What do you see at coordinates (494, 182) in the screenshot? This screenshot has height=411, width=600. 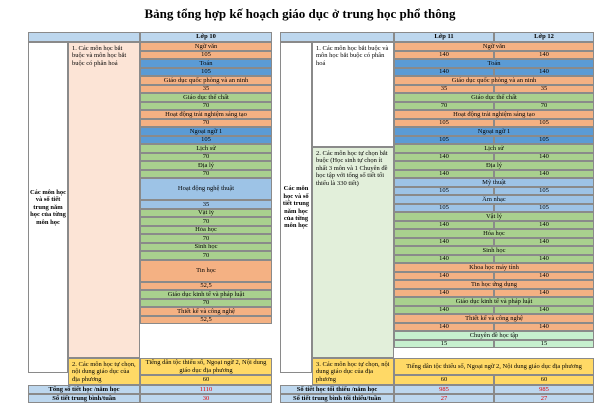 I see `subject-name: Mỹ thuật` at bounding box center [494, 182].